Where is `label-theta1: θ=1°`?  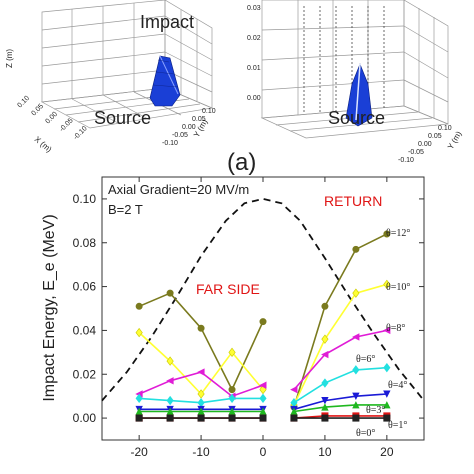
label-theta1: θ=1° is located at coordinates (397, 425).